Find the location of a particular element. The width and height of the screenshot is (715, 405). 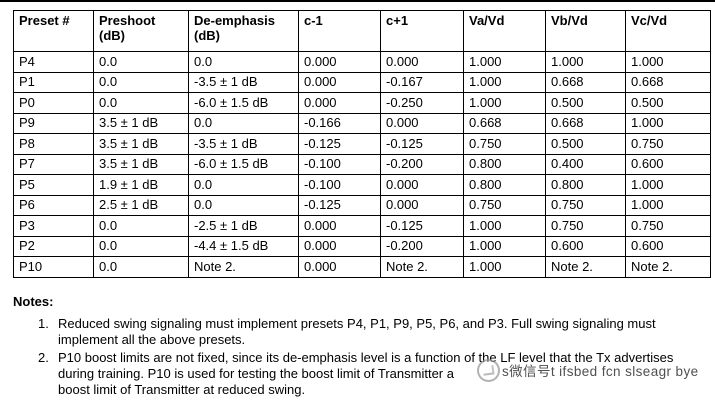

table-cell: -4.4 ± 1.5 dB is located at coordinates (243, 246).